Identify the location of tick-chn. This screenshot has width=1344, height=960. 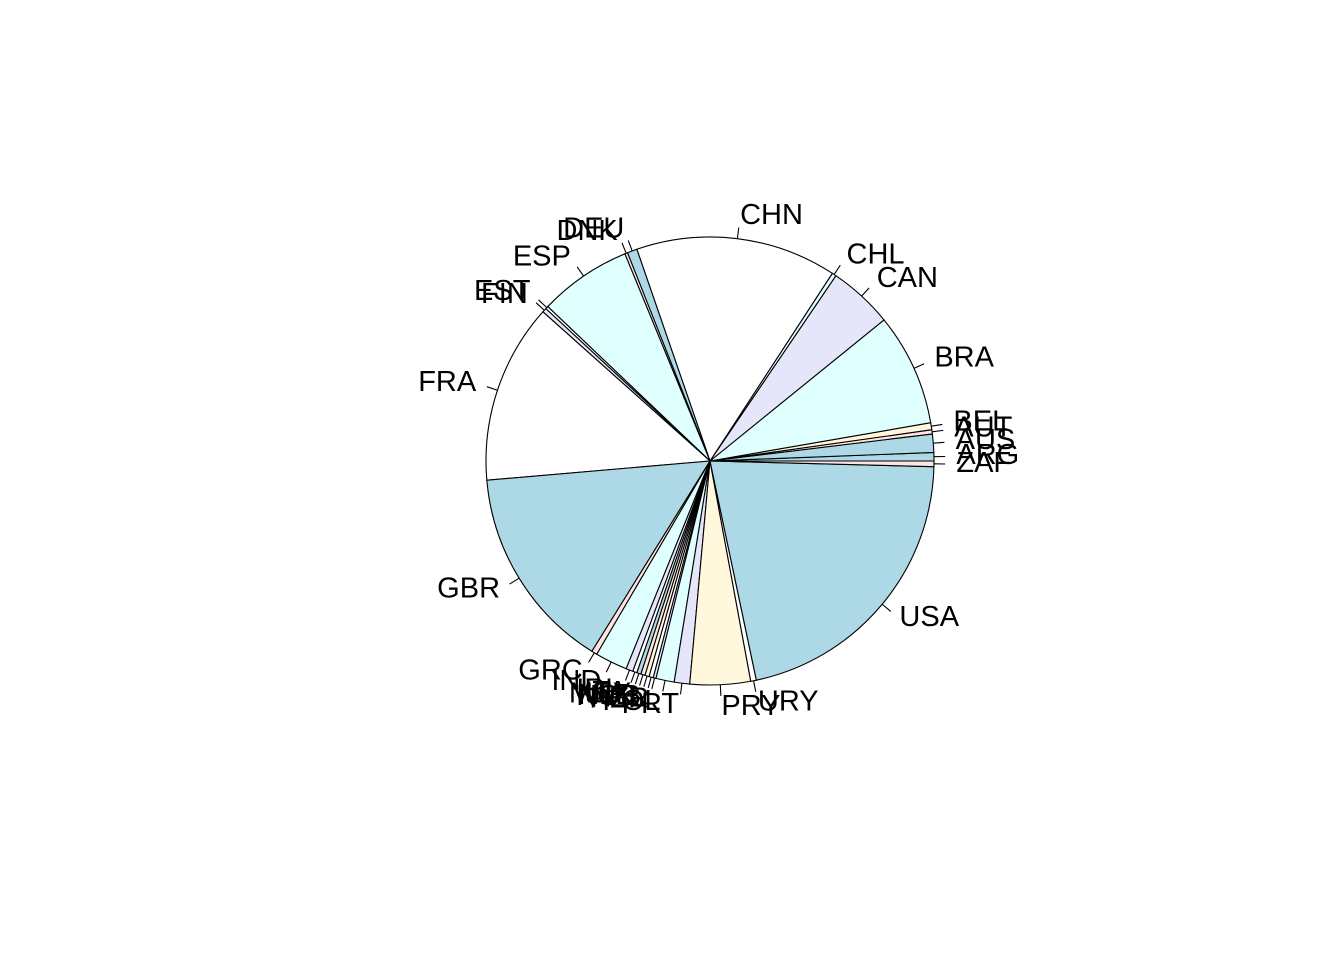
(738, 233).